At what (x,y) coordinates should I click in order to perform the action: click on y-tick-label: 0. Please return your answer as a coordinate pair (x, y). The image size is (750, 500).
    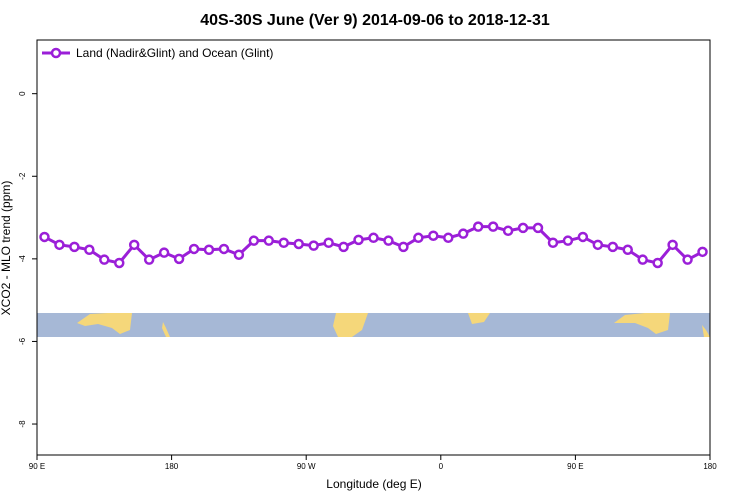
    Looking at the image, I should click on (22, 93).